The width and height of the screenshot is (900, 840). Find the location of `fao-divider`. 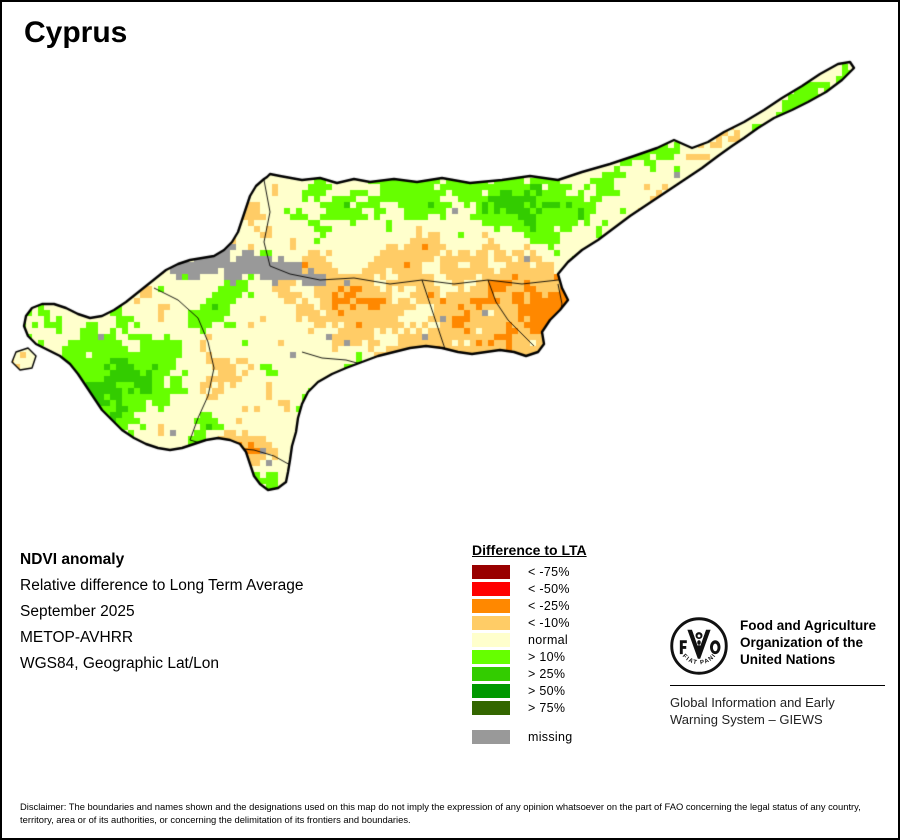

fao-divider is located at coordinates (777, 685).